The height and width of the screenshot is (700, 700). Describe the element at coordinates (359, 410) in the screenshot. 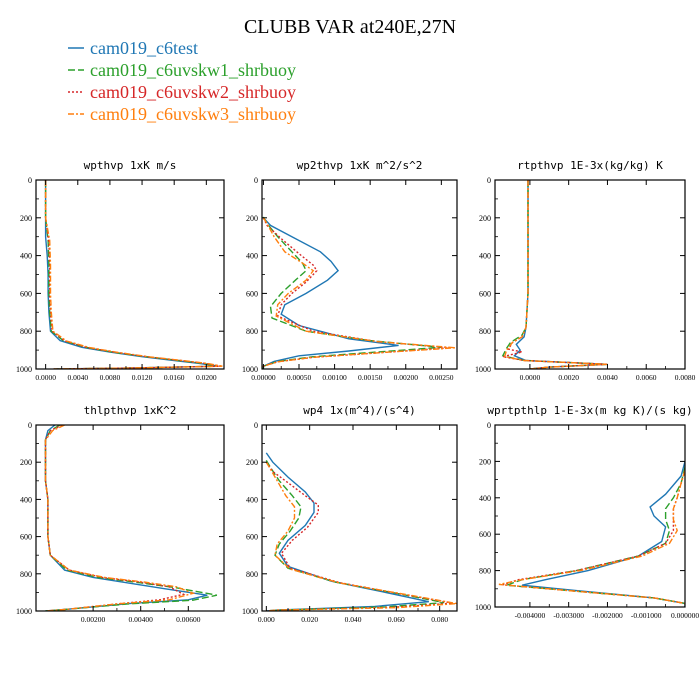

I see `subplot-title: wp4 1x(m^4)/(s^4)` at that location.